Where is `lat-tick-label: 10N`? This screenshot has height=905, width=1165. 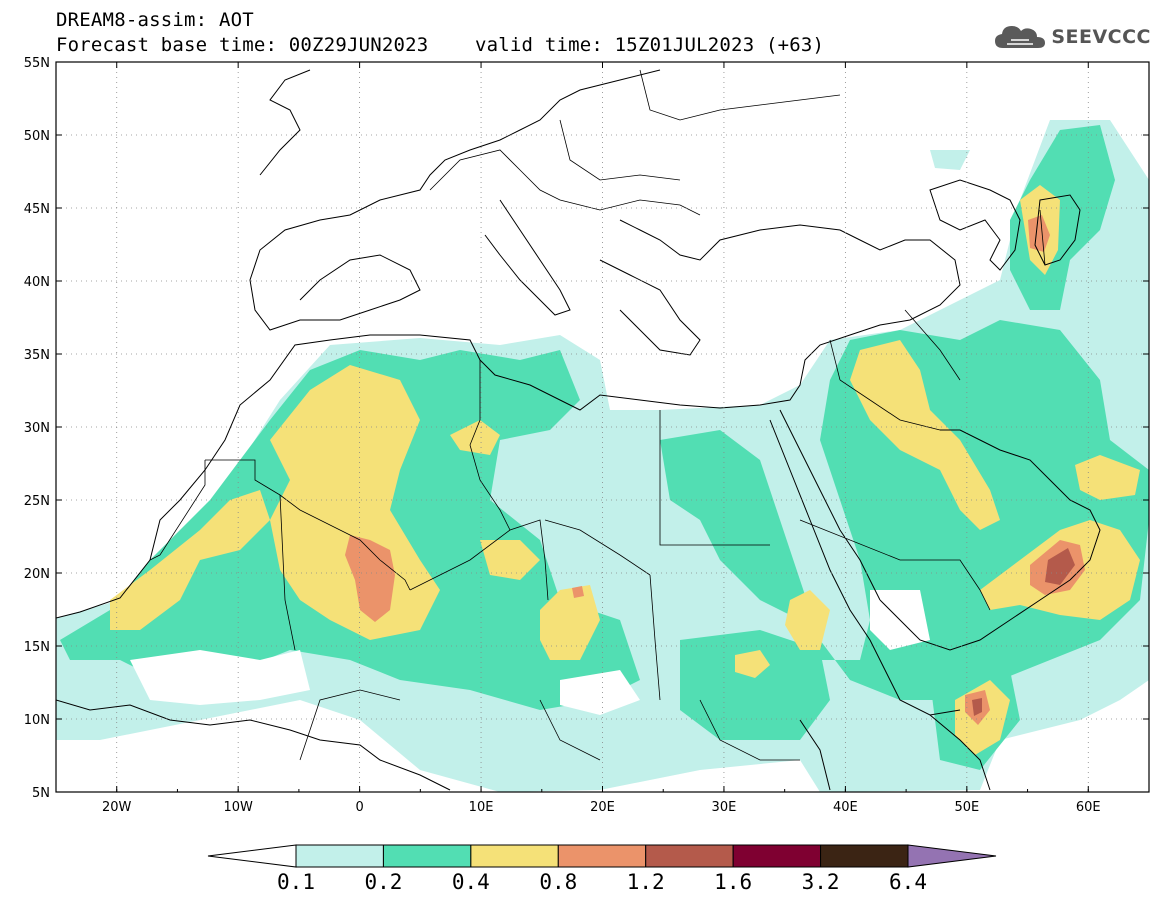
lat-tick-label: 10N is located at coordinates (37, 720).